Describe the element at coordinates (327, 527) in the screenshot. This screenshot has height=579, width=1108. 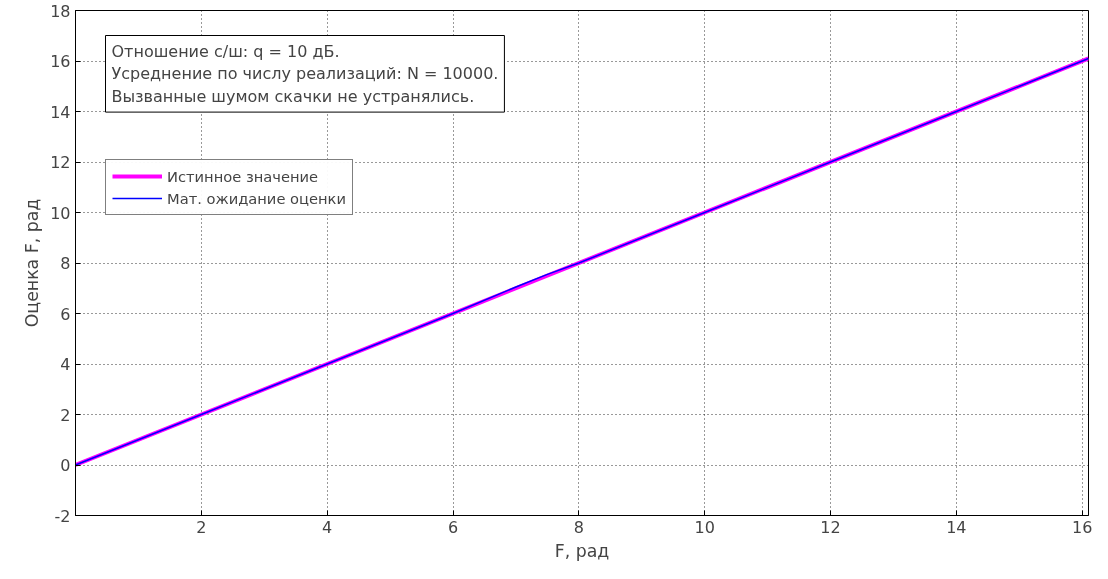
I see `x-tick-label: 4` at that location.